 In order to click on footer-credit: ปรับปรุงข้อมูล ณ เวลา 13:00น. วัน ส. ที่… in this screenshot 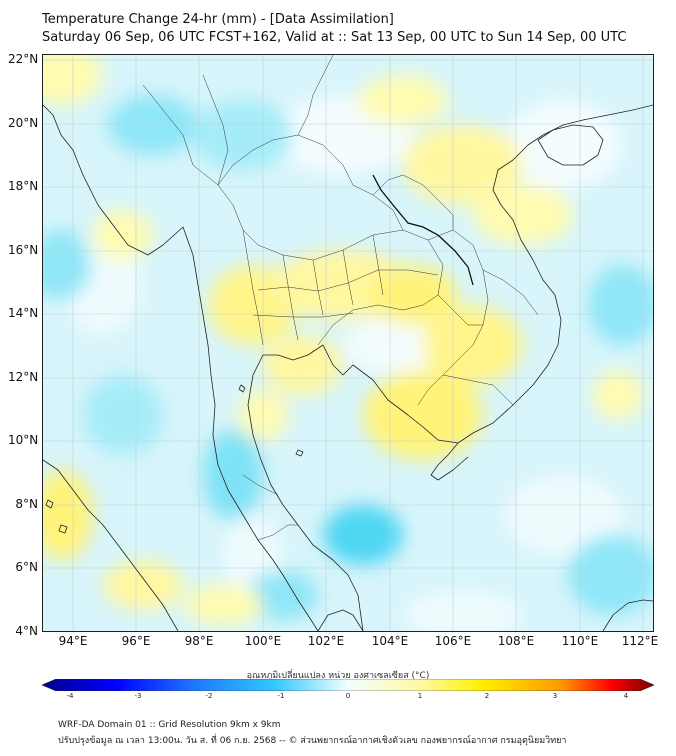, I will do `click(312, 741)`.